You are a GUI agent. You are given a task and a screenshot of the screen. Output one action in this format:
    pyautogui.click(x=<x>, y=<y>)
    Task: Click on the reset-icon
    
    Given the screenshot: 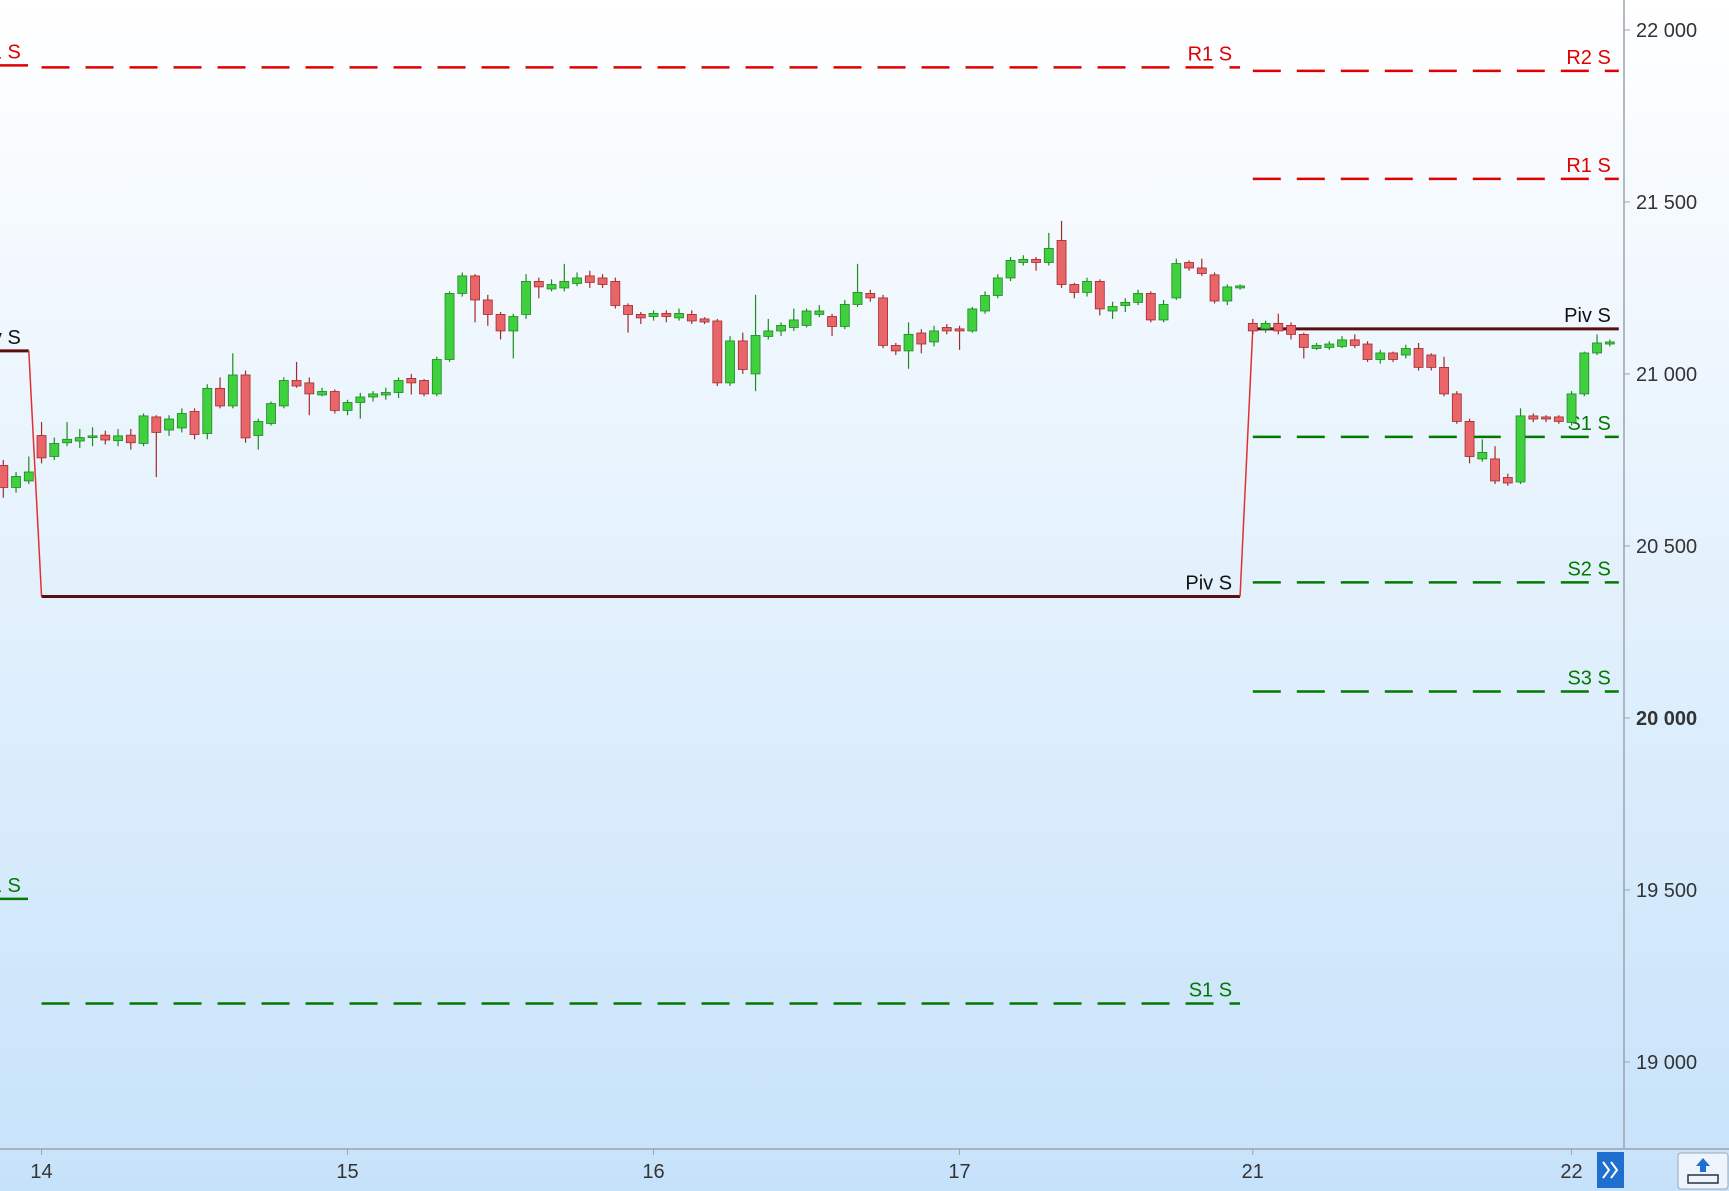 What is the action you would take?
    pyautogui.click(x=1703, y=1165)
    